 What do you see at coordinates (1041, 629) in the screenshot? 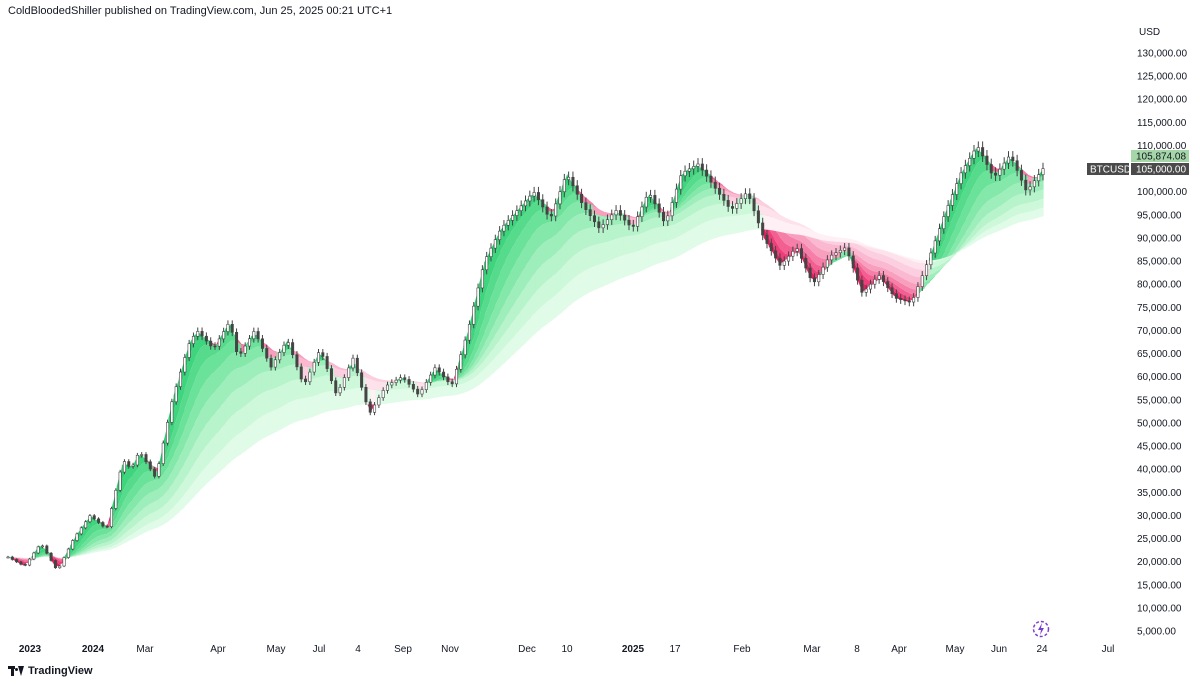
I see `lightning-replay-icon` at bounding box center [1041, 629].